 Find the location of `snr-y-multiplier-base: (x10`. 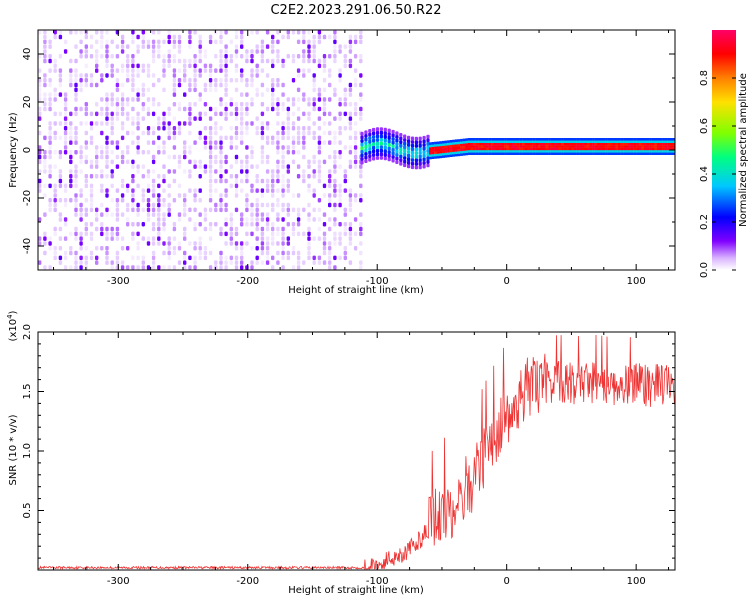

snr-y-multiplier-base: (x10 is located at coordinates (13, 330).